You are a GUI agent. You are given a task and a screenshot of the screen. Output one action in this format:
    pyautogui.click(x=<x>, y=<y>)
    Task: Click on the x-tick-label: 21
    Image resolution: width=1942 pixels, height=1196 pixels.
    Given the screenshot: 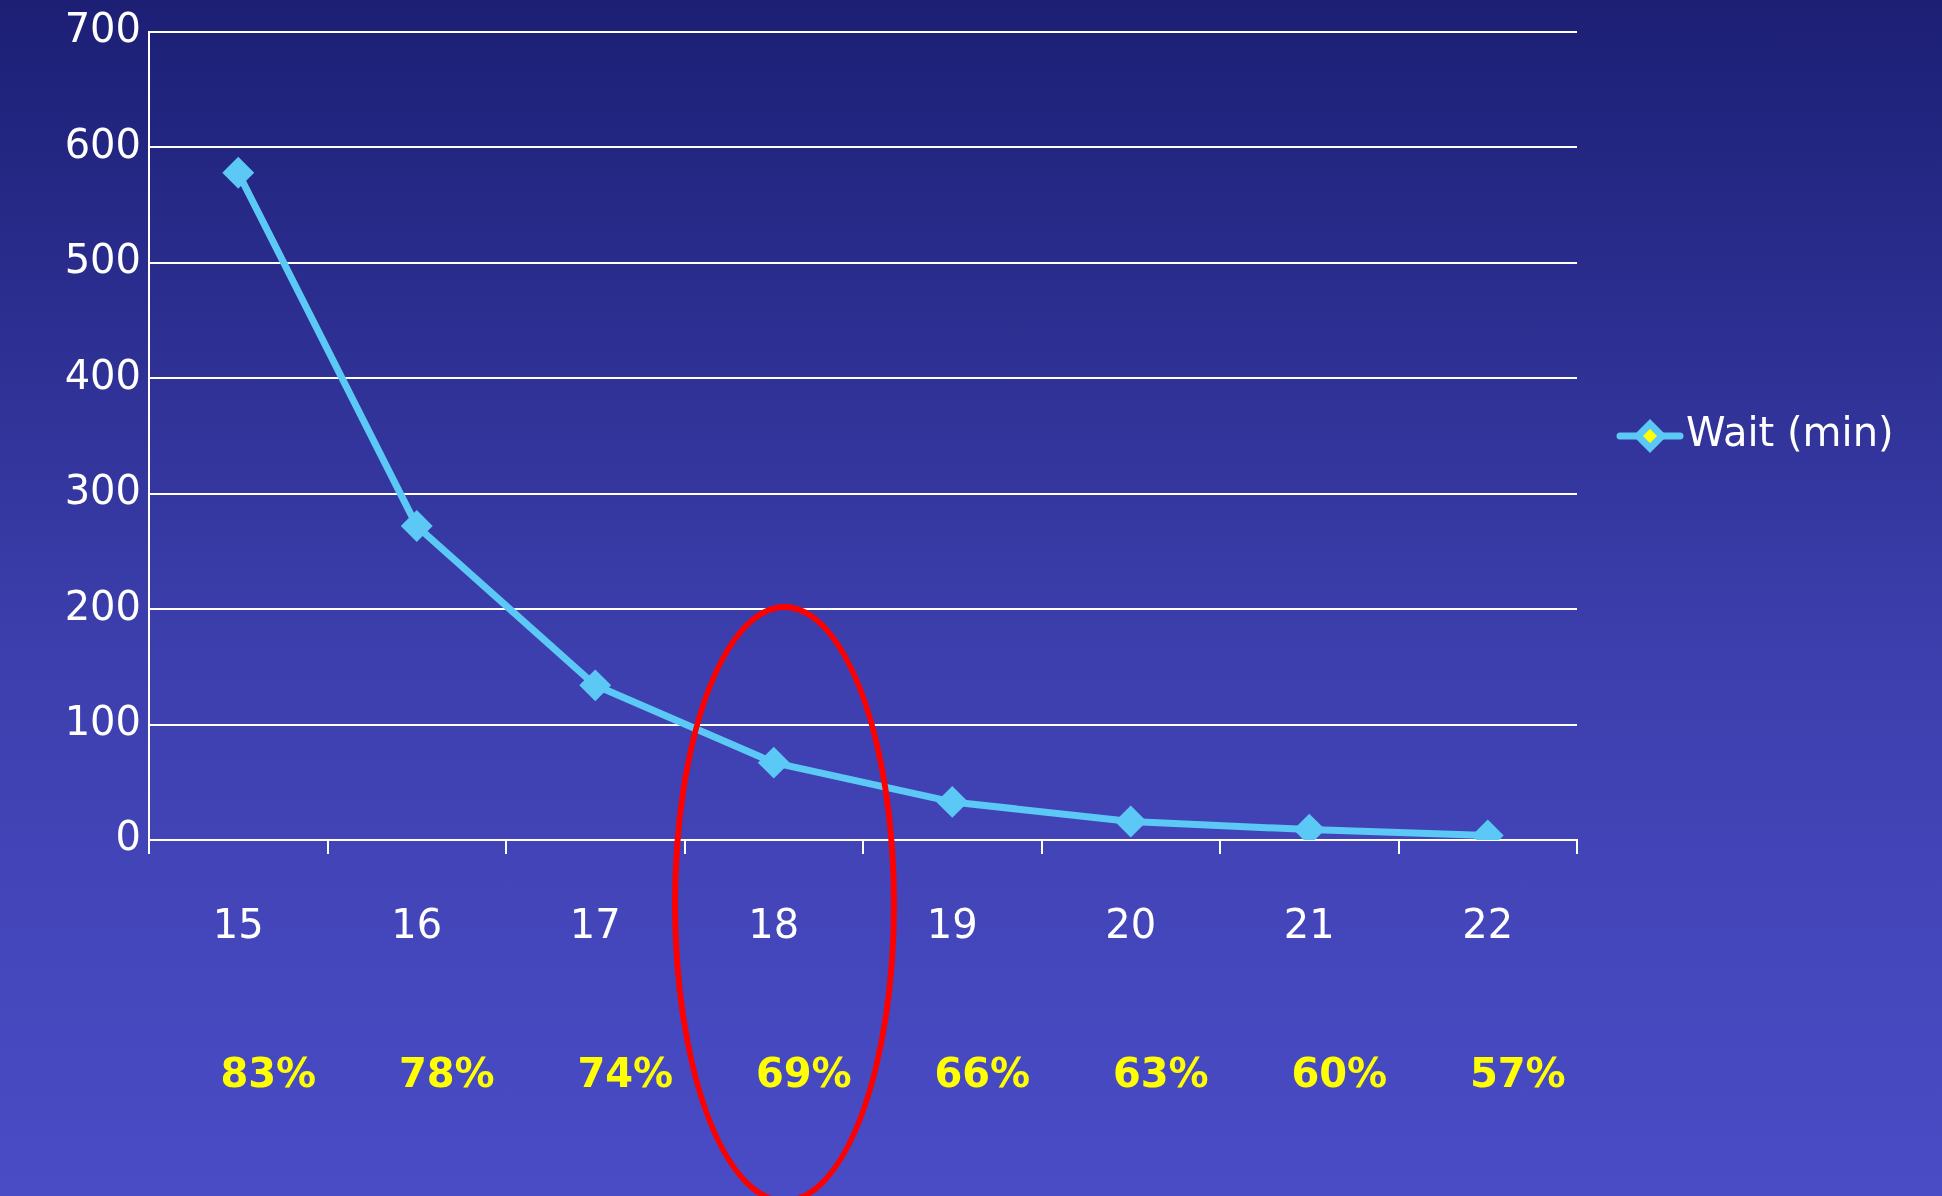 What is the action you would take?
    pyautogui.click(x=1309, y=924)
    